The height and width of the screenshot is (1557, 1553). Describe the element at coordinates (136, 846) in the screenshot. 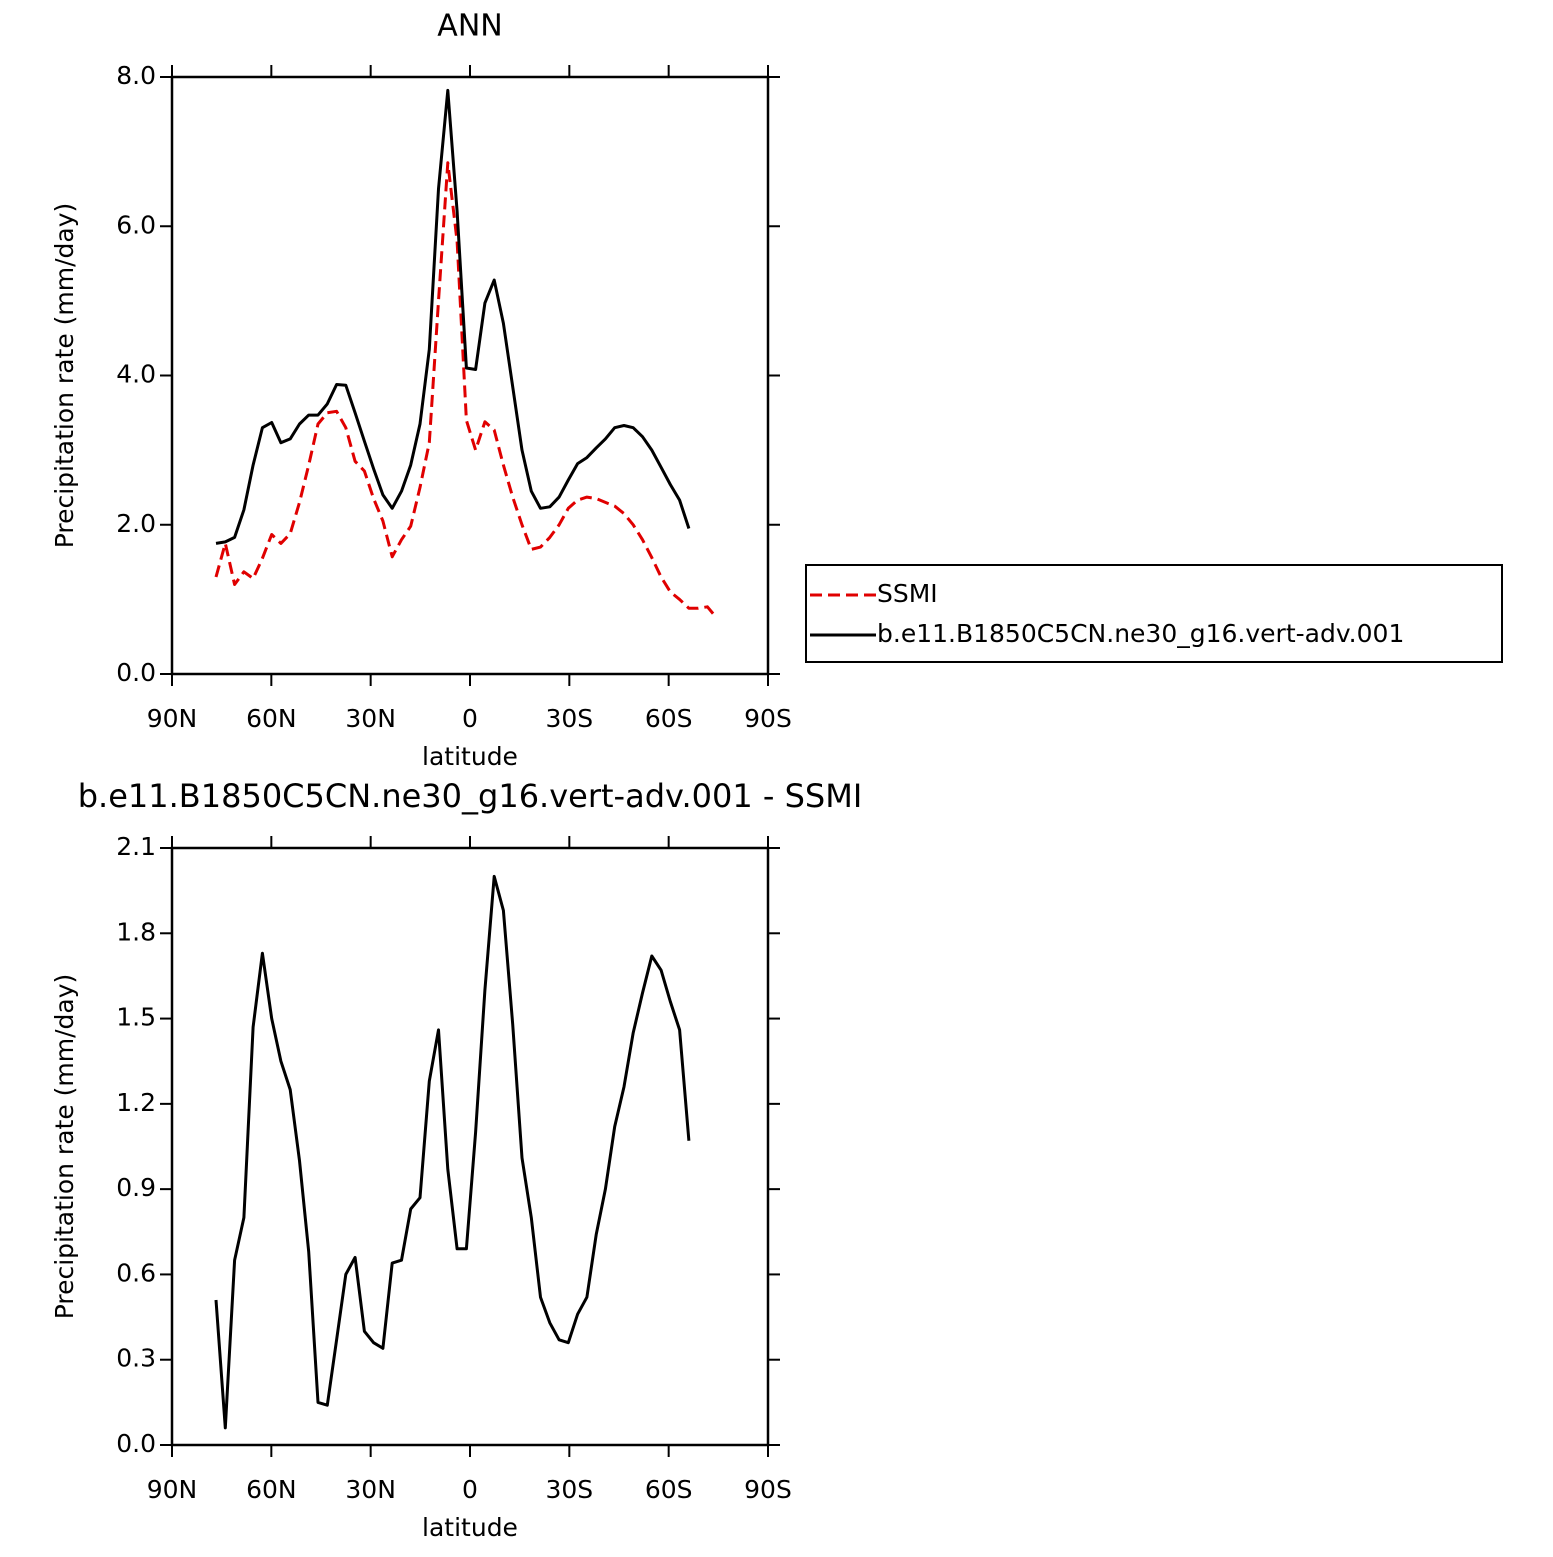

I see `y-tick-label: 2.1` at that location.